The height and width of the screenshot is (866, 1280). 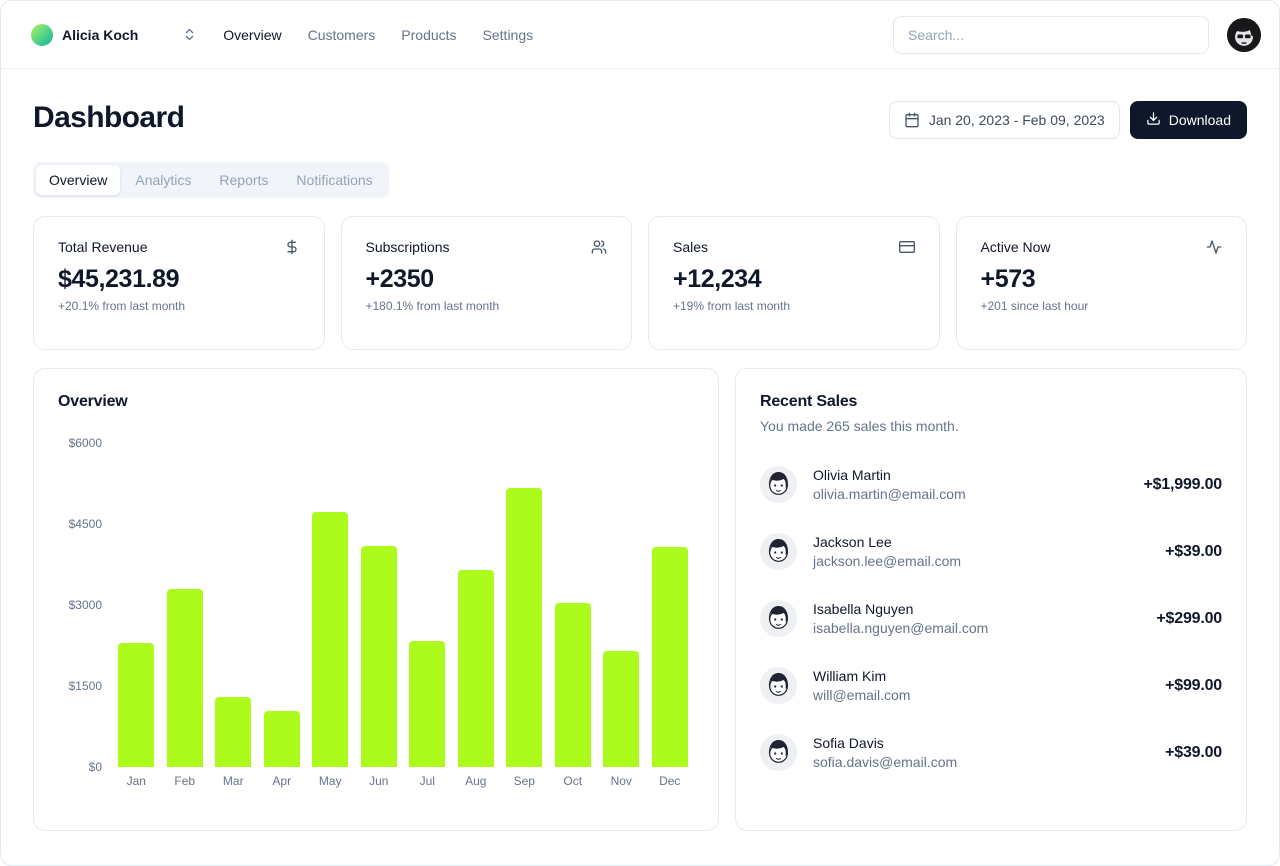 What do you see at coordinates (119, 279) in the screenshot?
I see `stat-value: $45,231.89` at bounding box center [119, 279].